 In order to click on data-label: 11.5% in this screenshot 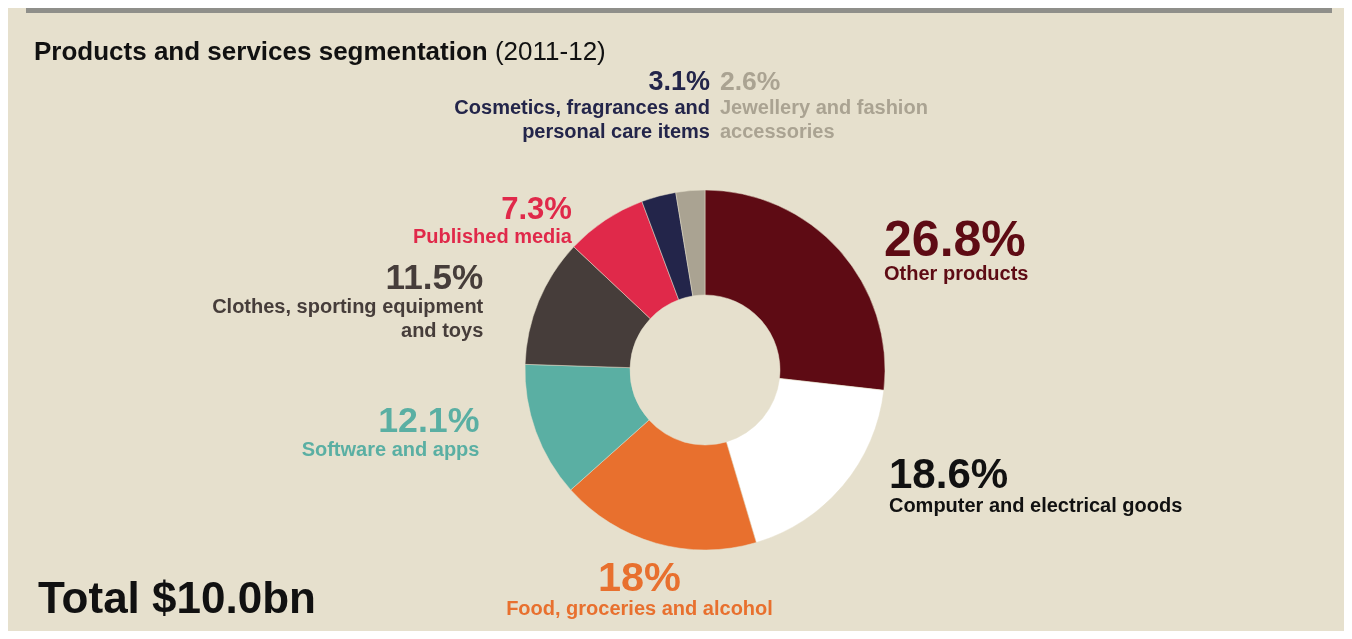, I will do `click(434, 277)`.